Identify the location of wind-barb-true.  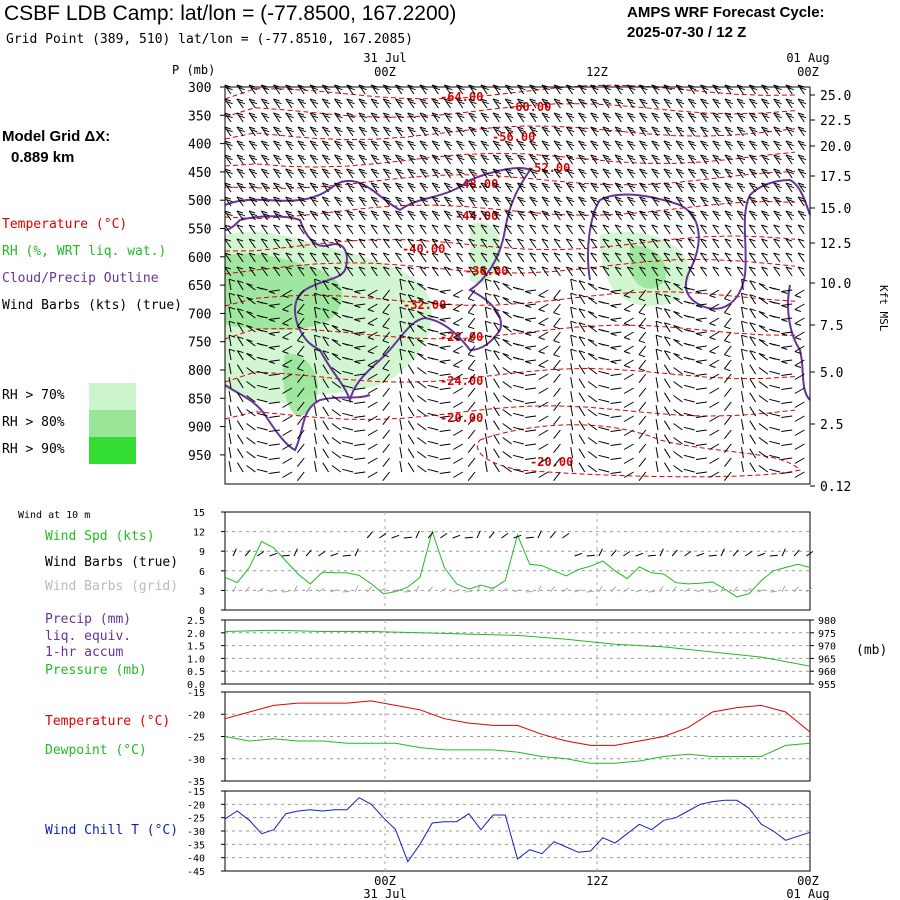
(395, 536).